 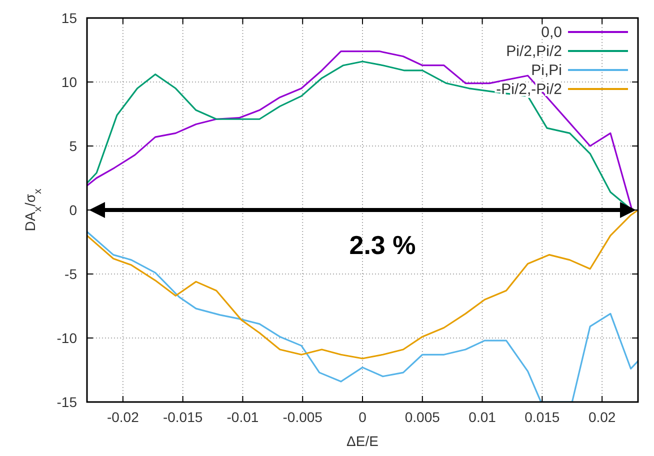 I want to click on x-tick-label: -0.02, so click(x=123, y=417).